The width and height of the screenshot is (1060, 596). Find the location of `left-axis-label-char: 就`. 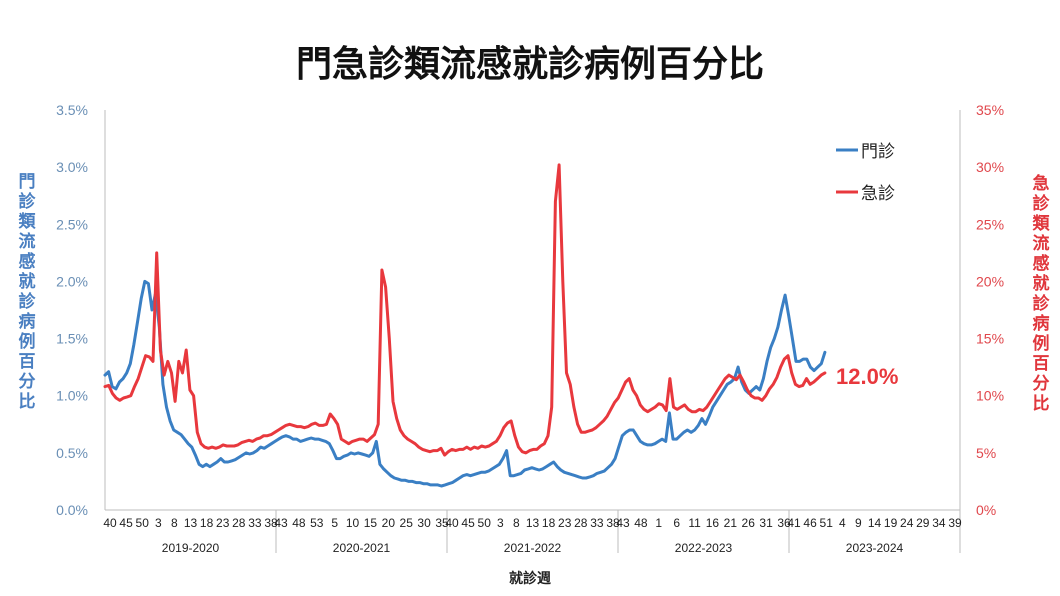

left-axis-label-char: 就 is located at coordinates (27, 281).